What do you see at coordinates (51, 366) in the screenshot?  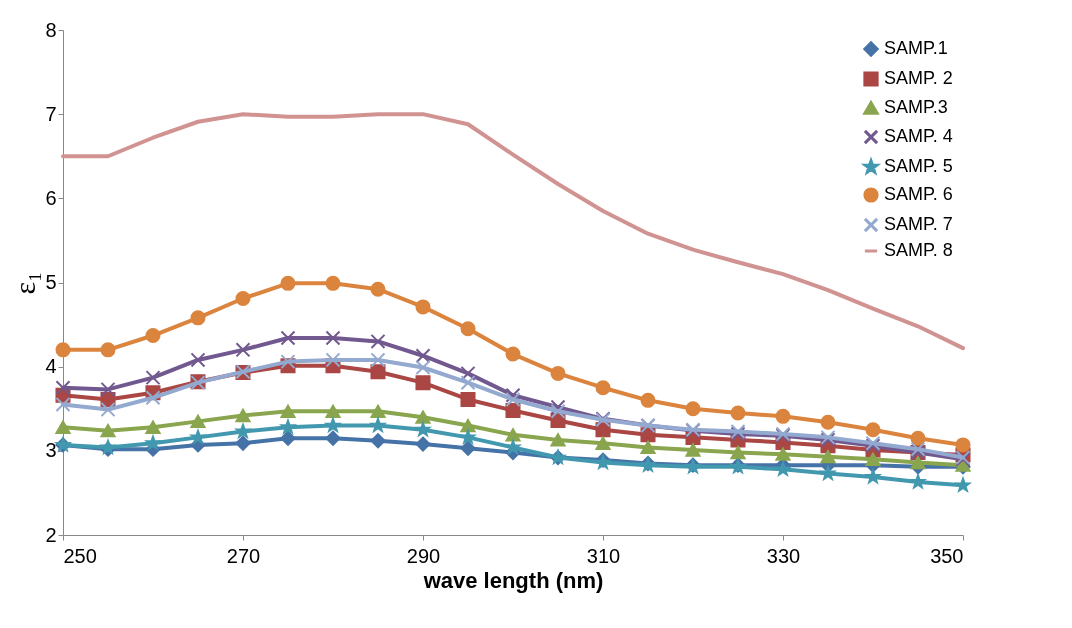 I see `y-tick-label: 4` at bounding box center [51, 366].